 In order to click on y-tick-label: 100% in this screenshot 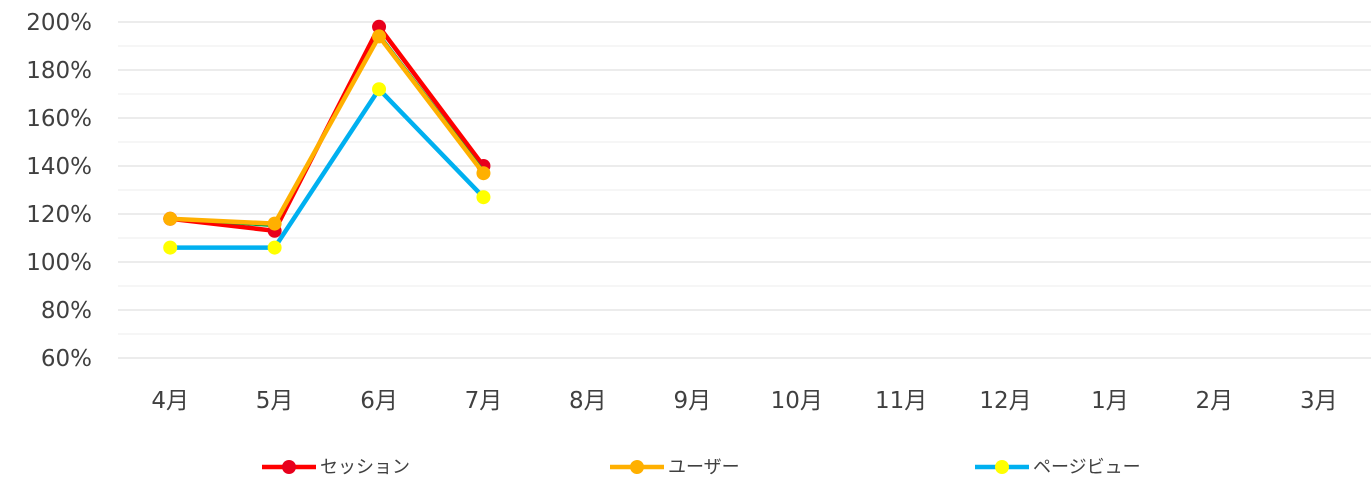, I will do `click(59, 263)`.